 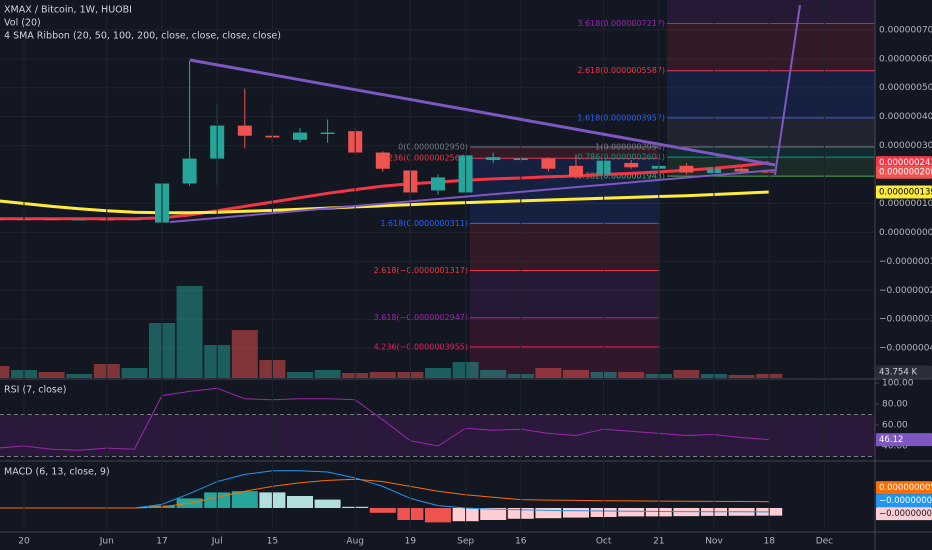 I want to click on y-tick-label: −0.0000001000, so click(x=905, y=262).